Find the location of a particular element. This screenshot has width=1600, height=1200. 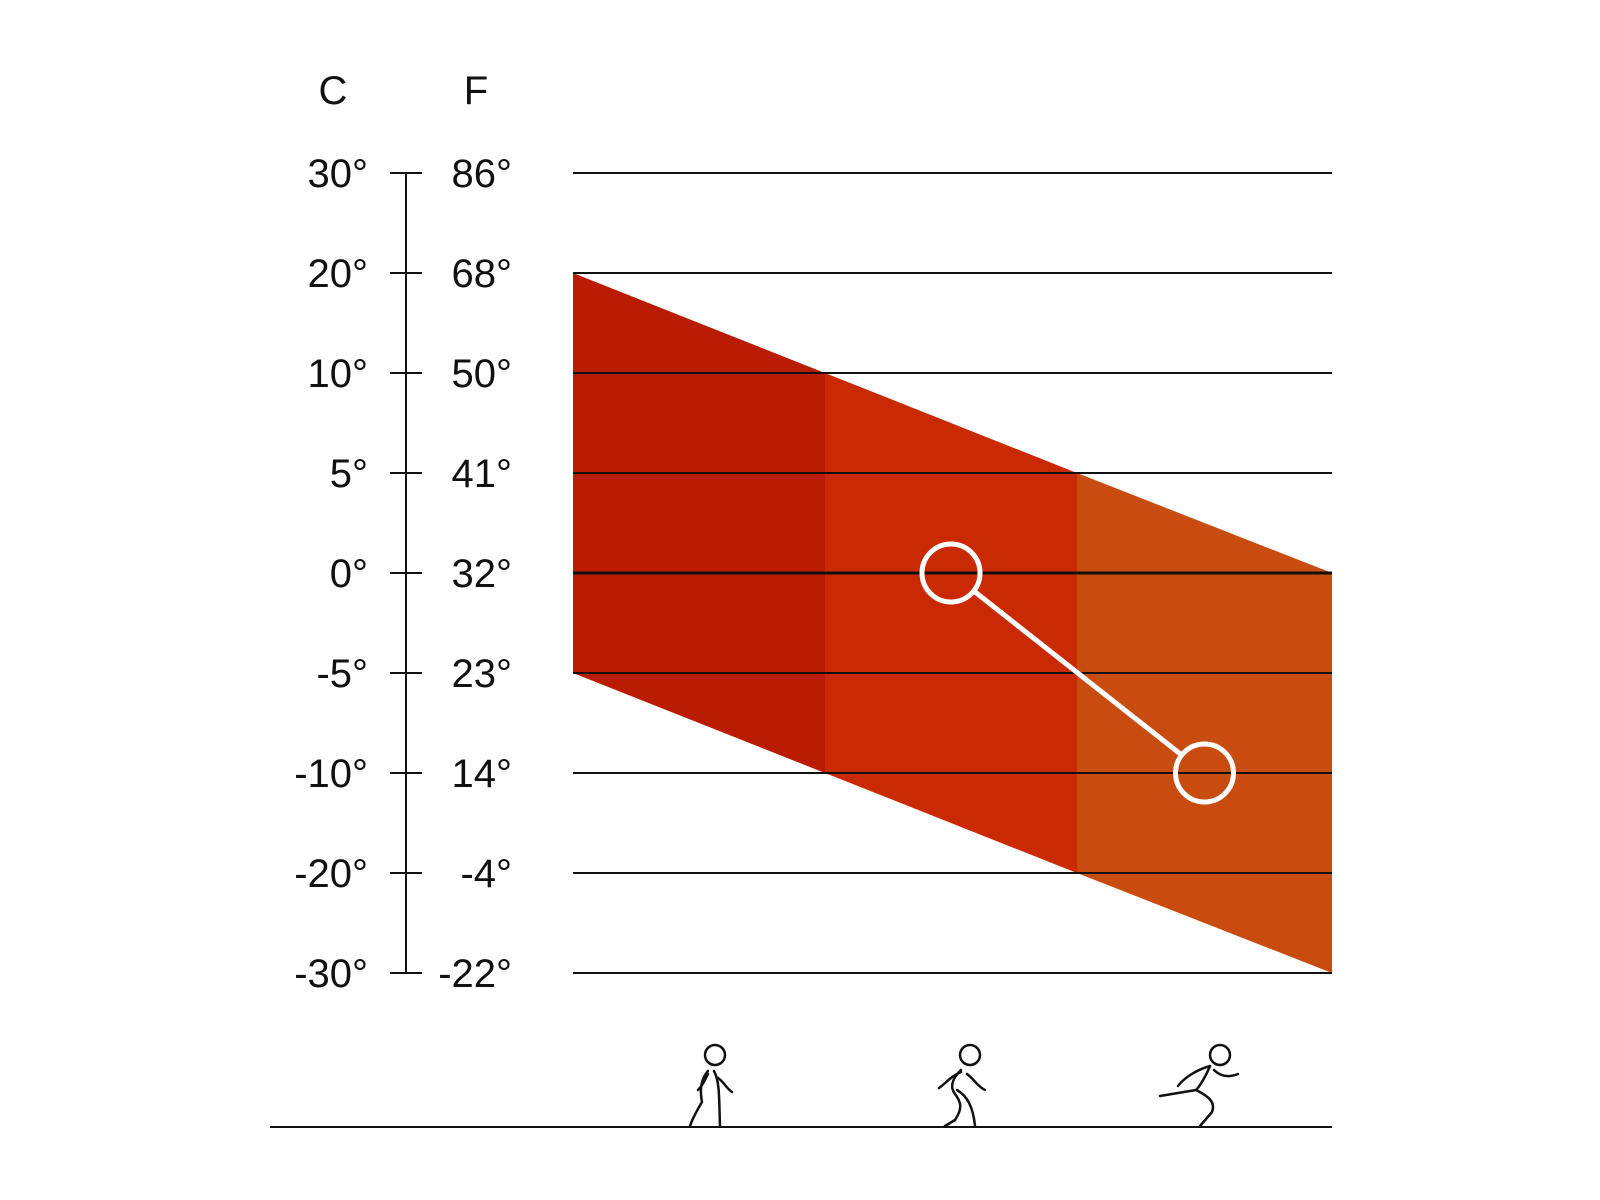

marker-connector is located at coordinates (1078, 673).